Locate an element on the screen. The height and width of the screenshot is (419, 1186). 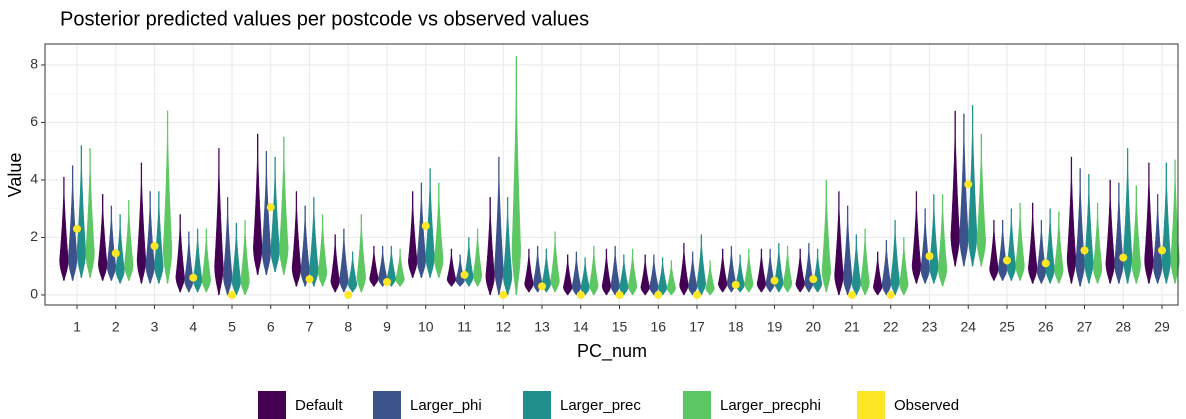
y-axis-label: Value is located at coordinates (15, 175).